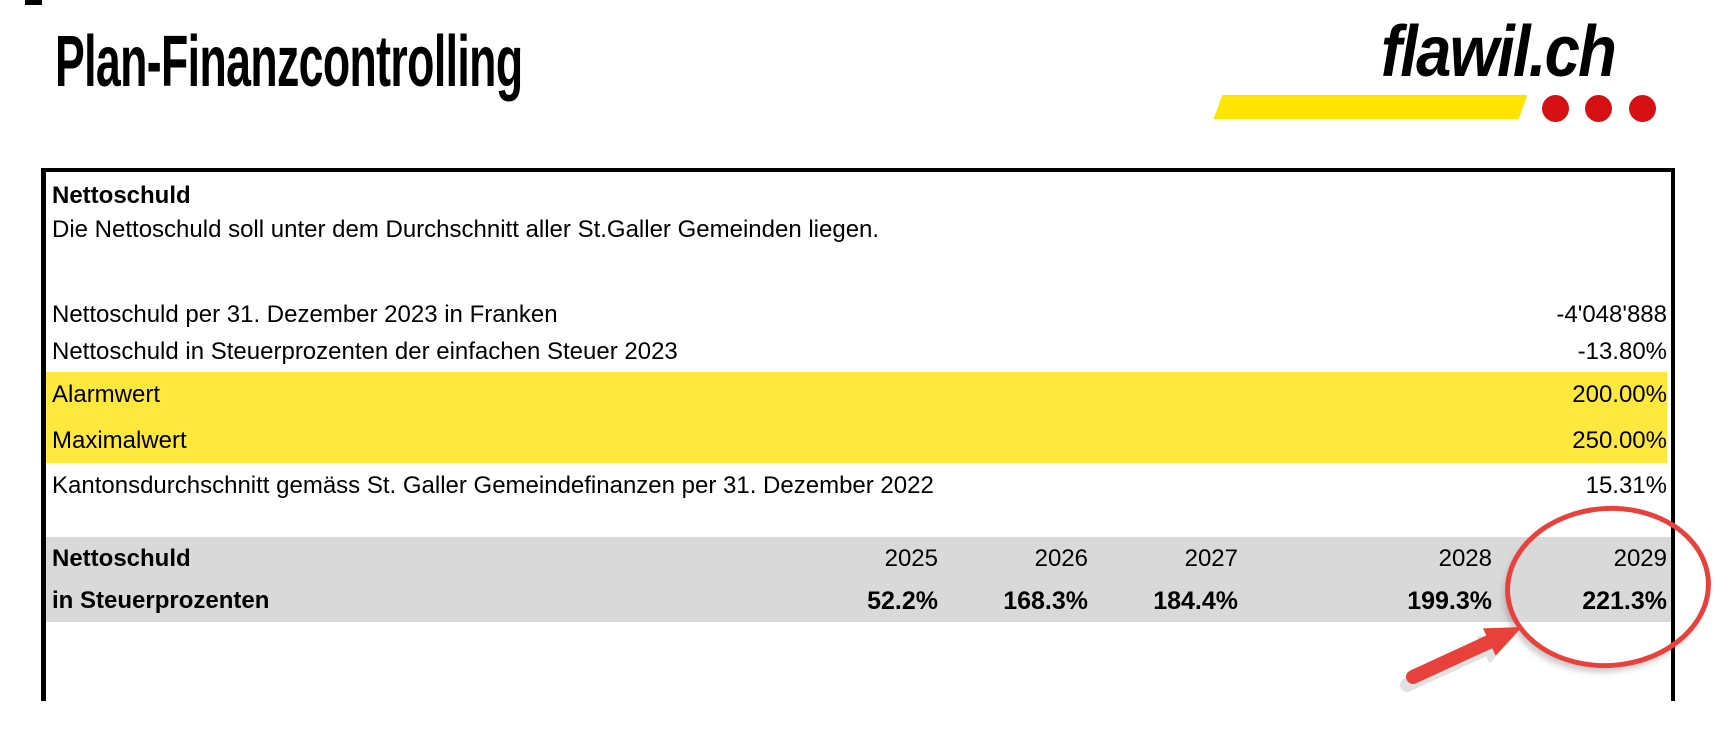 The width and height of the screenshot is (1715, 737). What do you see at coordinates (1465, 558) in the screenshot?
I see `year-header: 2028` at bounding box center [1465, 558].